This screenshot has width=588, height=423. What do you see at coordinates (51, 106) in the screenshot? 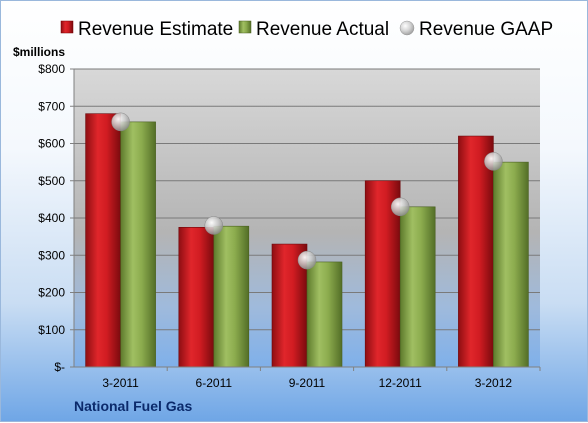
I see `y-tick-label: $700` at bounding box center [51, 106].